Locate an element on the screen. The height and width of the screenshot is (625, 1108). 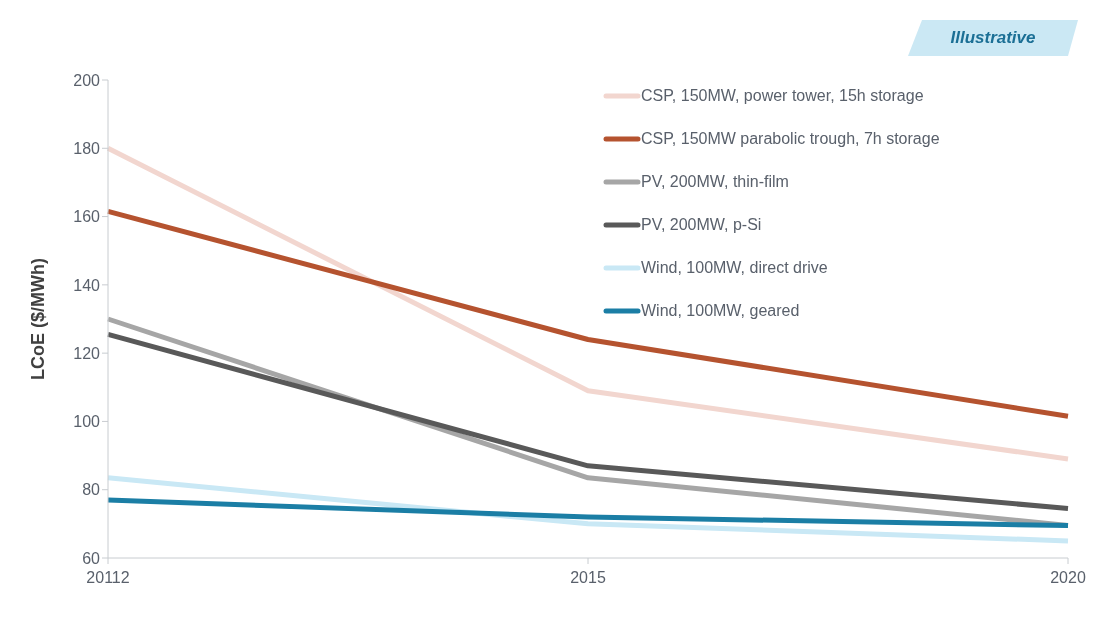
y-tick-label: 180 is located at coordinates (87, 148).